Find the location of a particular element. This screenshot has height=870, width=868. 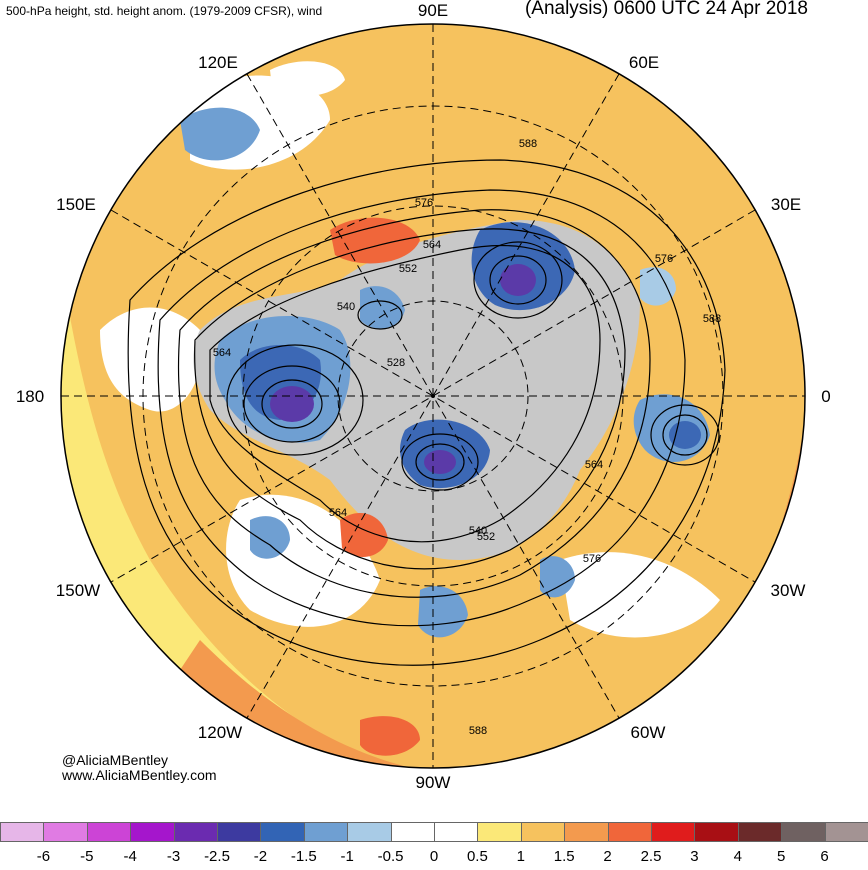

pole-point is located at coordinates (433, 396).